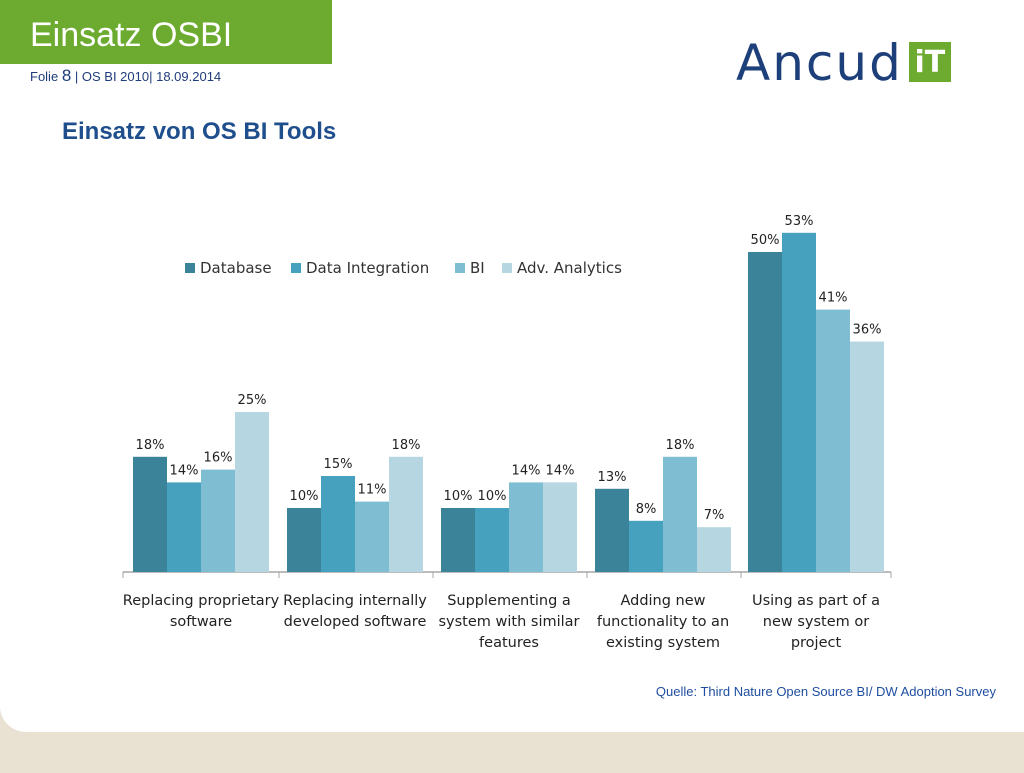 This screenshot has width=1024, height=773. Describe the element at coordinates (131, 35) in the screenshot. I see `header-title: Einsatz OSBI` at that location.